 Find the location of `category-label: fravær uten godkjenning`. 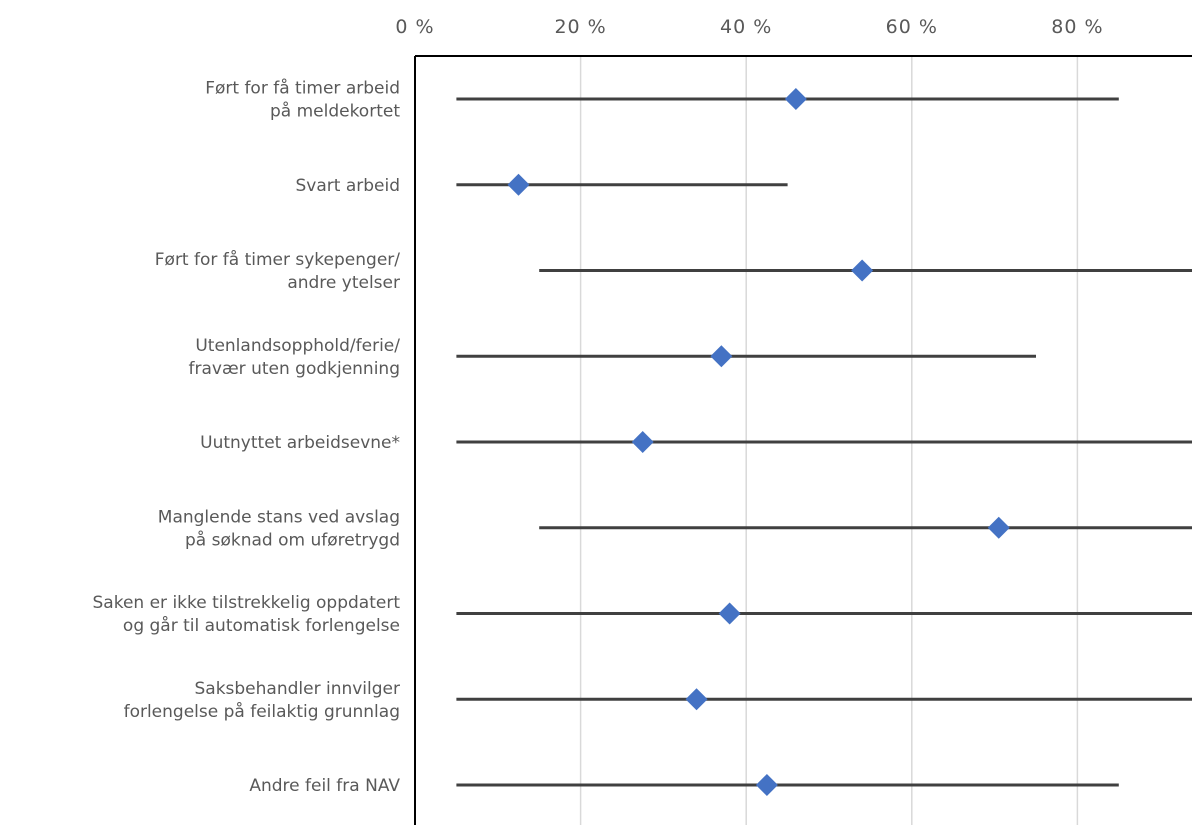

category-label: fravær uten godkjenning is located at coordinates (294, 369).